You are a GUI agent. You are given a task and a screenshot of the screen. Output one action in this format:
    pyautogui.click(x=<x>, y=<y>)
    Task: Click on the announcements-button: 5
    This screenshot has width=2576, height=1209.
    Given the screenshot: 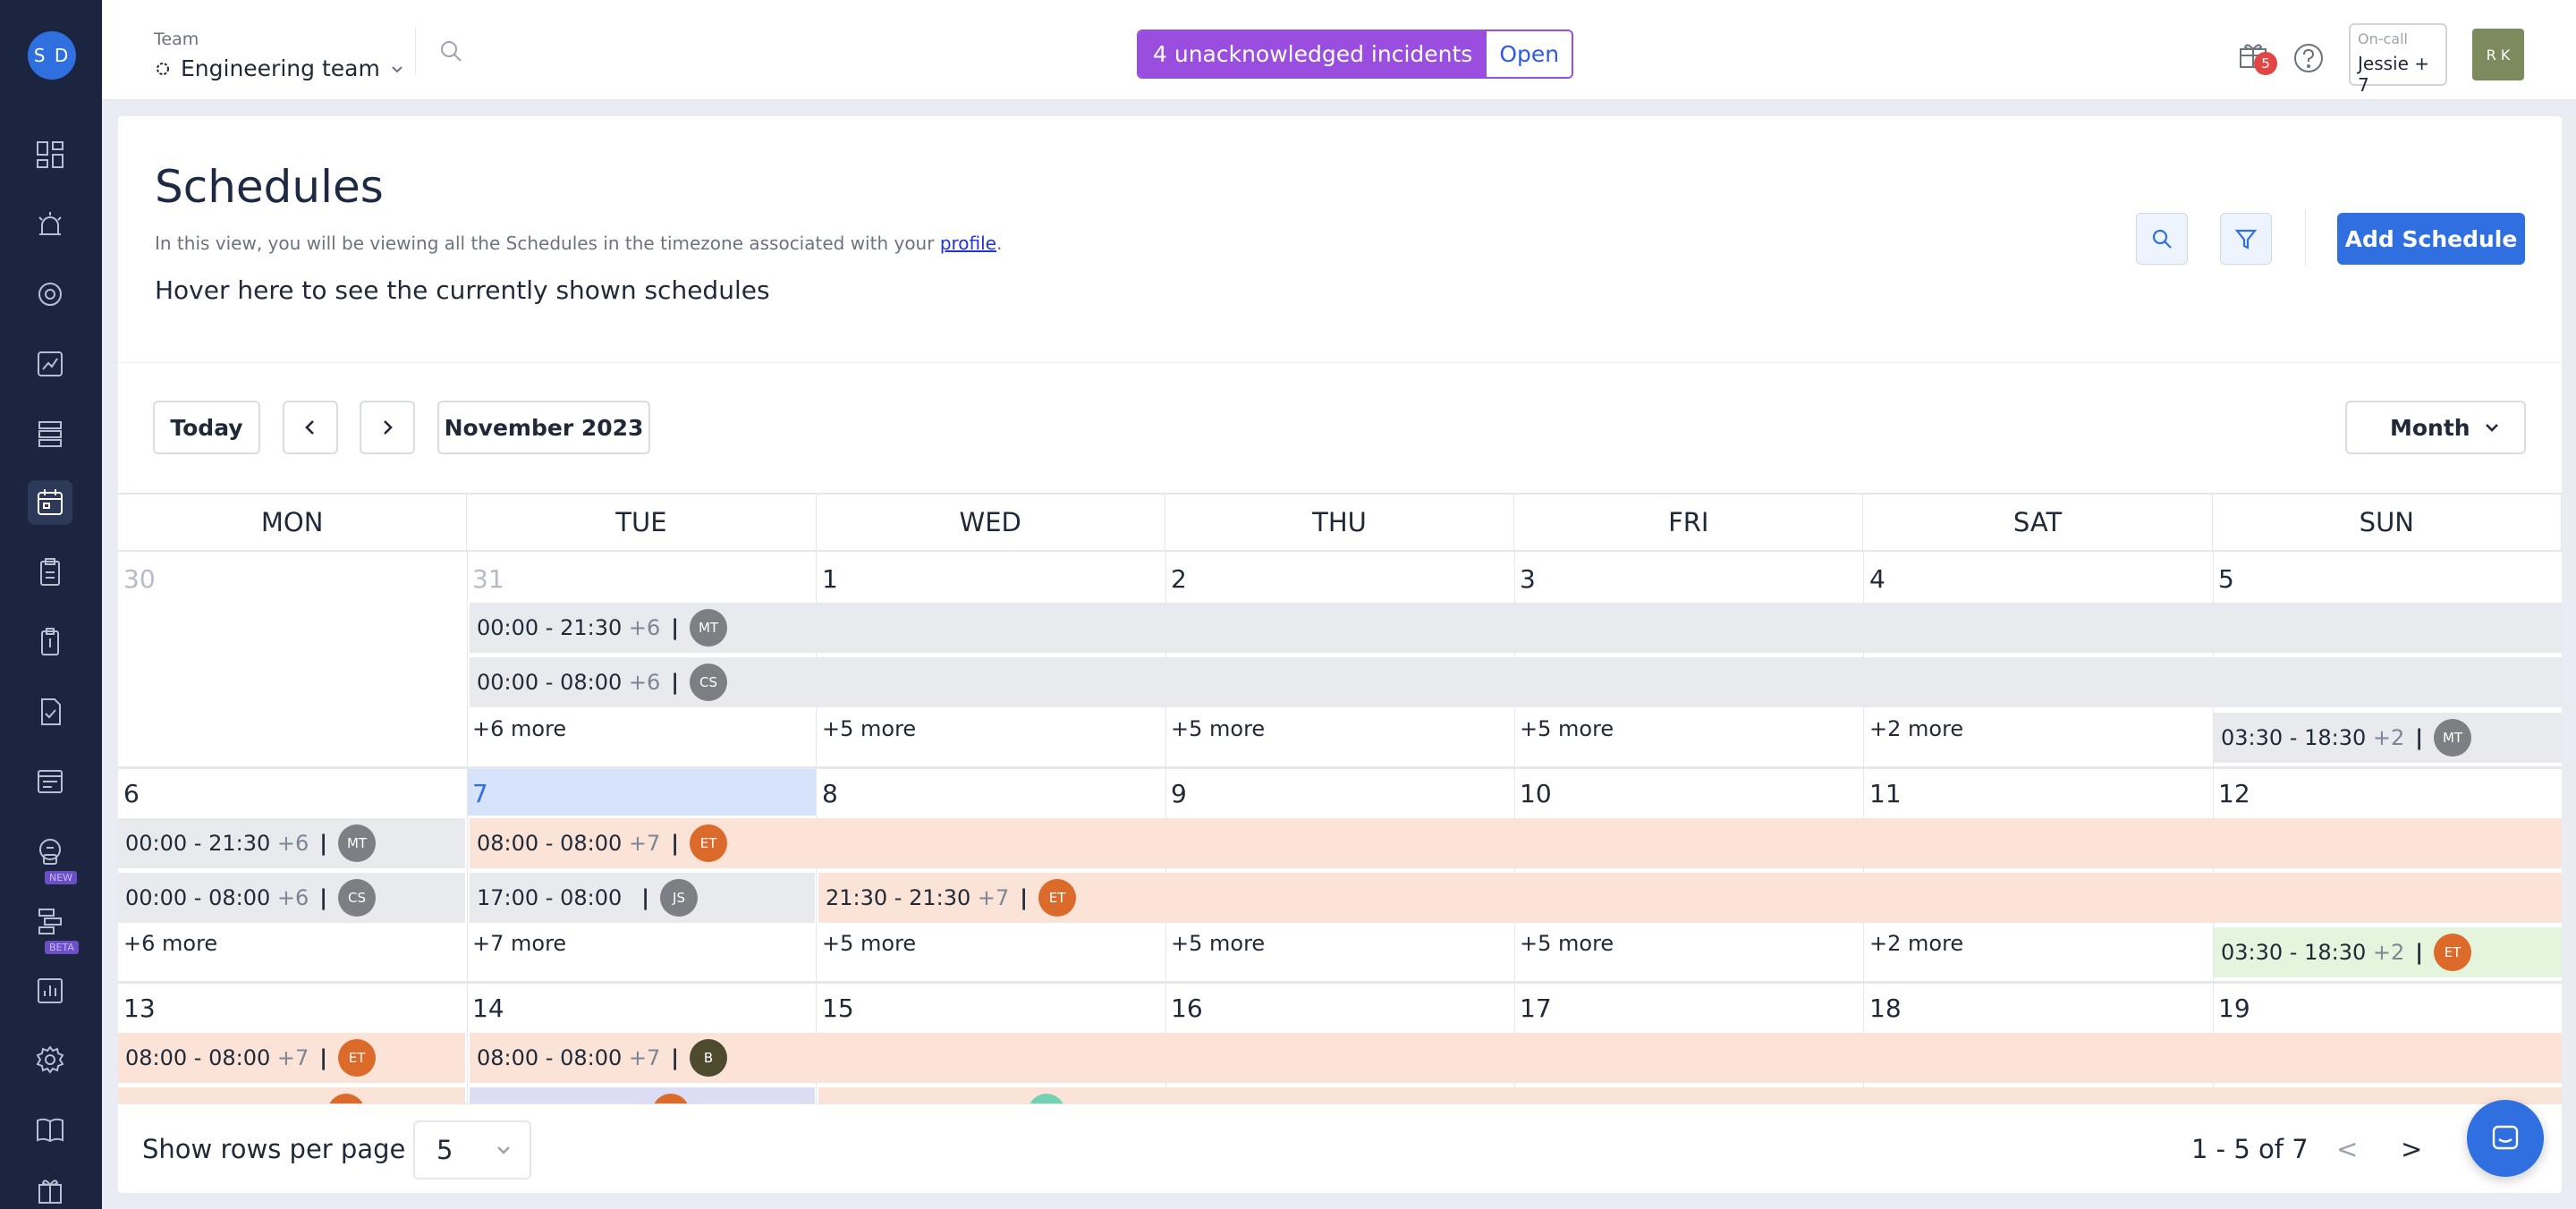 What is the action you would take?
    pyautogui.click(x=2256, y=57)
    